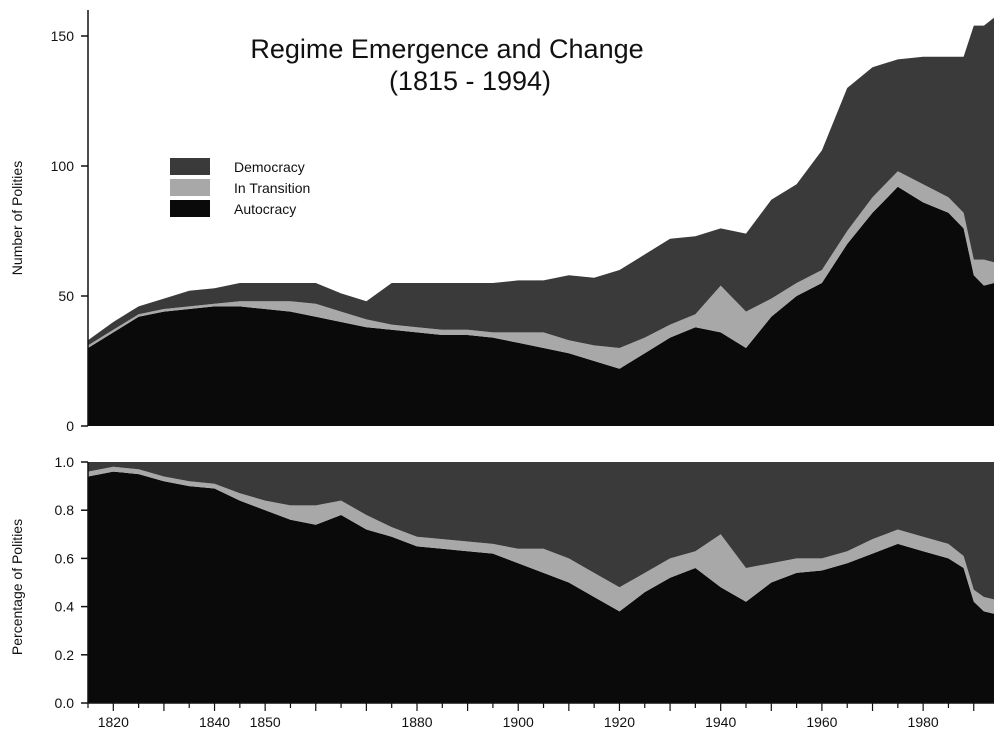 This screenshot has height=730, width=996. I want to click on percentage-y-tick-label: 0.0, so click(65, 703).